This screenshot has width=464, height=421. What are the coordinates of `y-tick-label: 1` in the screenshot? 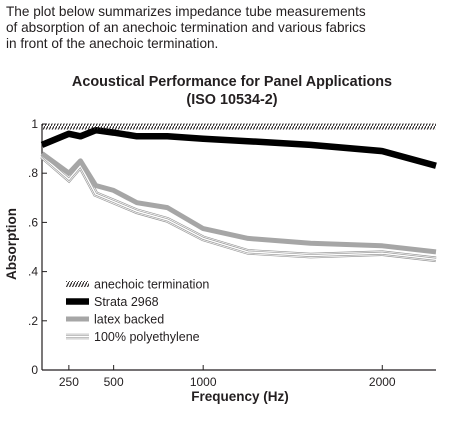 It's located at (34, 124).